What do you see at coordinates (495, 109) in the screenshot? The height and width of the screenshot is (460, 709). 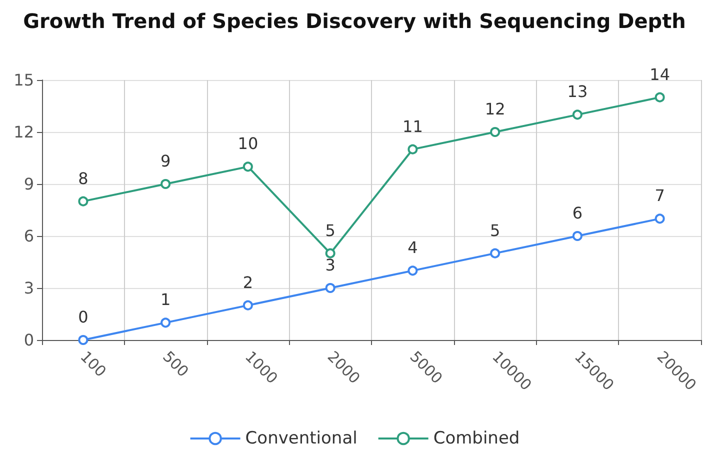 I see `data-label: 12` at bounding box center [495, 109].